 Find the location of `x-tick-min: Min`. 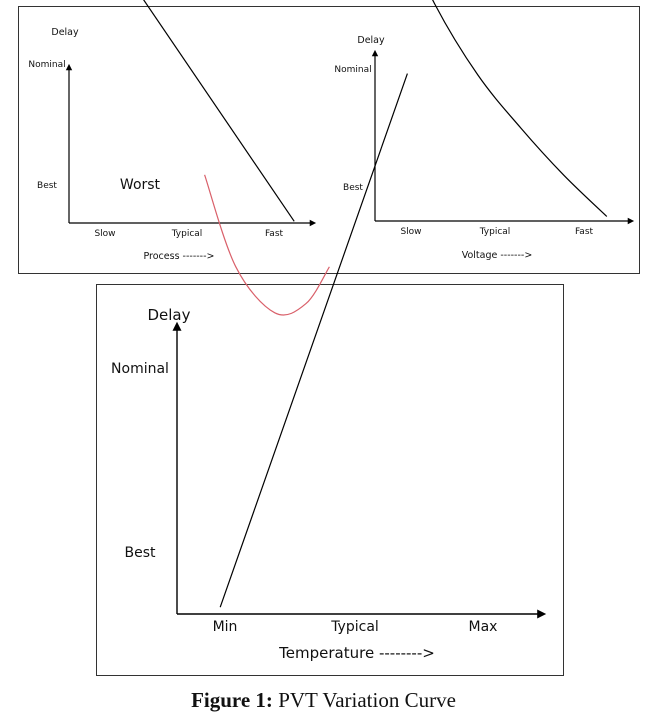

x-tick-min: Min is located at coordinates (225, 627).